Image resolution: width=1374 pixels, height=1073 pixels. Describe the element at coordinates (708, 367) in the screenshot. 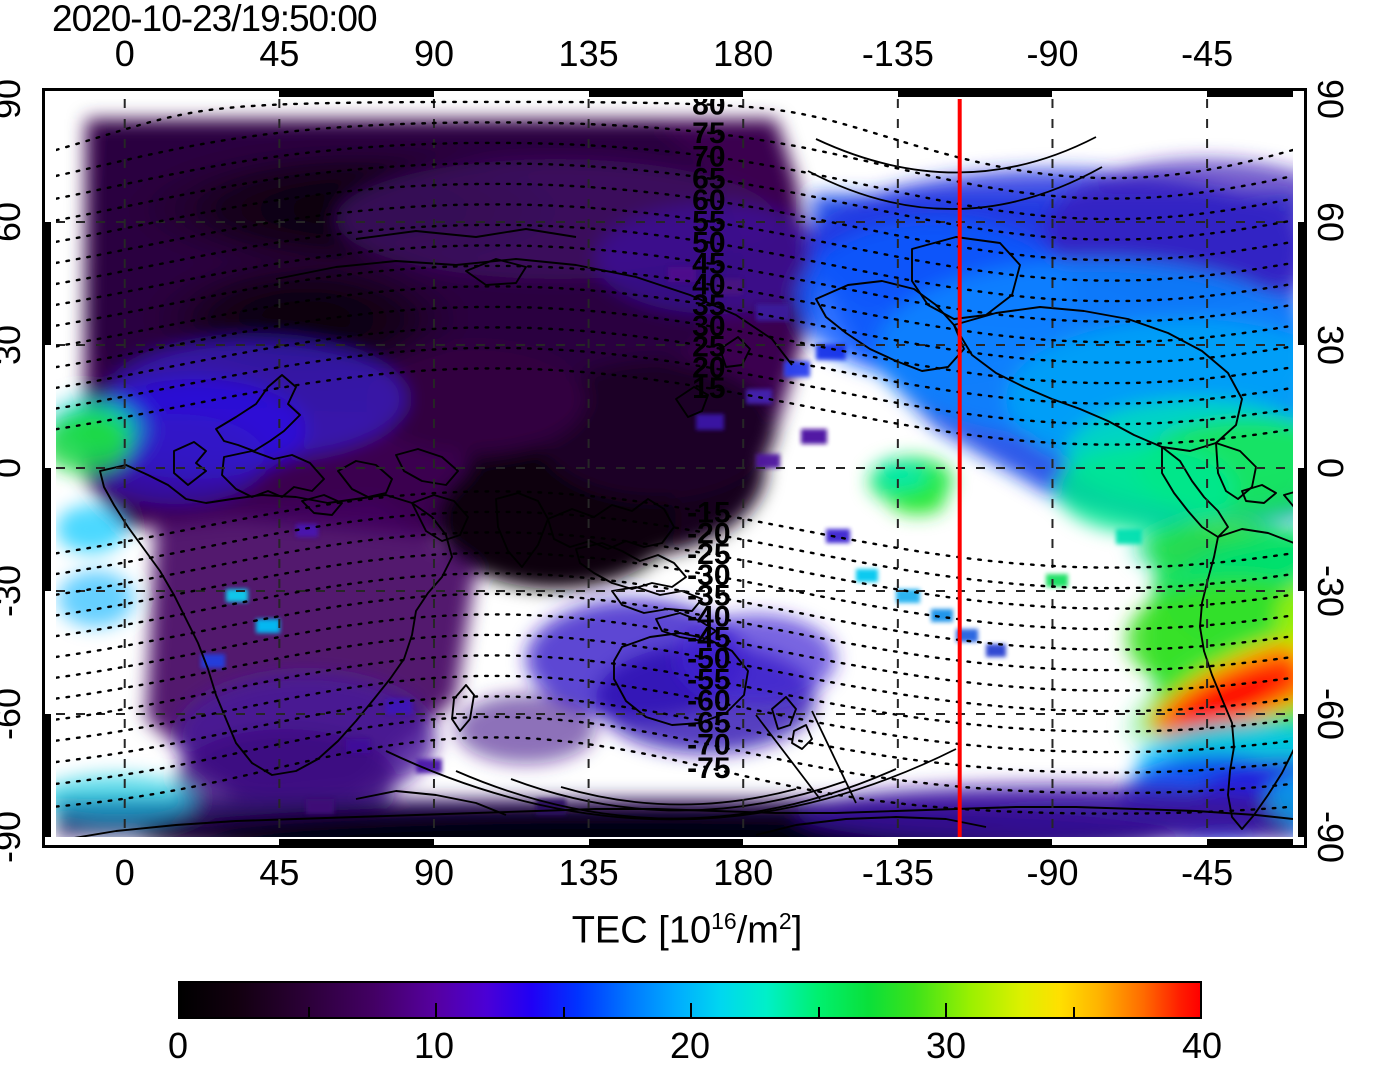

I see `magnetic-contour-label: 20` at that location.